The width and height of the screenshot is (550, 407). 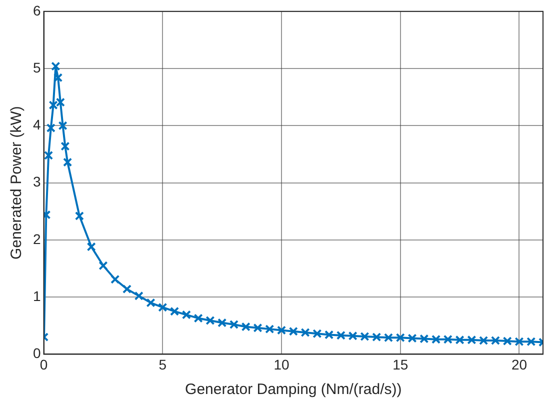 I want to click on x-tick-label: 5, so click(x=162, y=364).